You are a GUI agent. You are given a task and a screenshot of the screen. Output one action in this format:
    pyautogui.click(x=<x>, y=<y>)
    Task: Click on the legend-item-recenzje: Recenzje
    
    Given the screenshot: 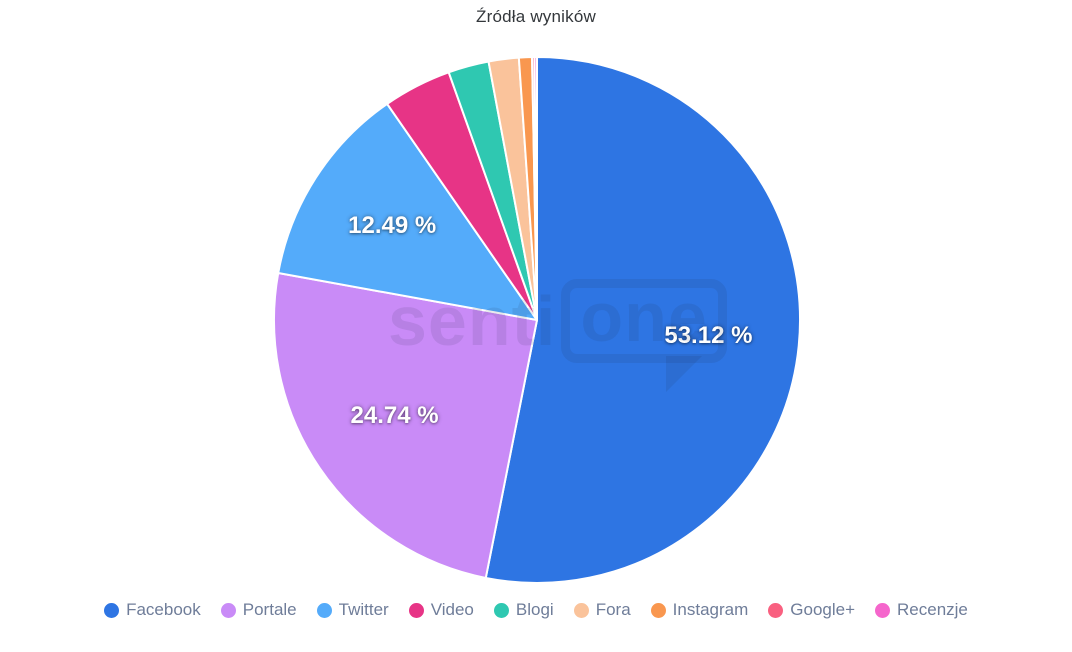 What is the action you would take?
    pyautogui.click(x=921, y=610)
    